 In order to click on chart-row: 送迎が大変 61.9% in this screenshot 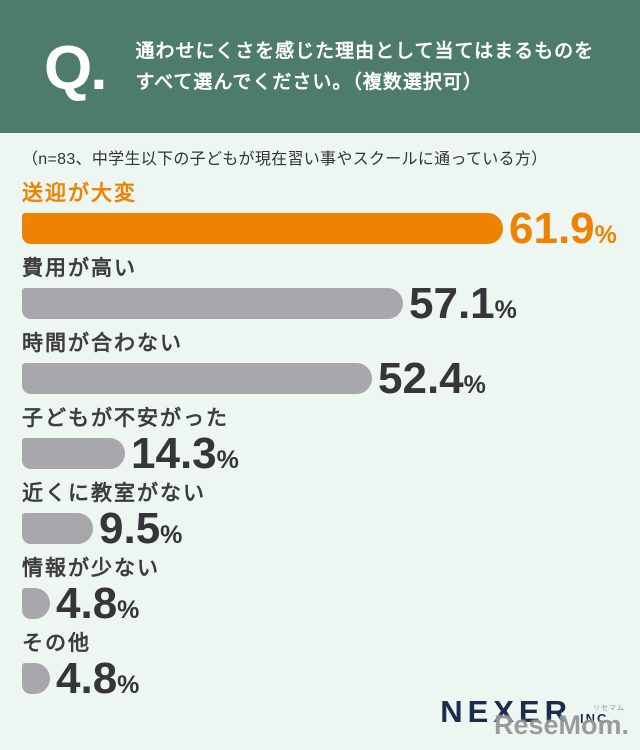, I will do `click(331, 215)`.